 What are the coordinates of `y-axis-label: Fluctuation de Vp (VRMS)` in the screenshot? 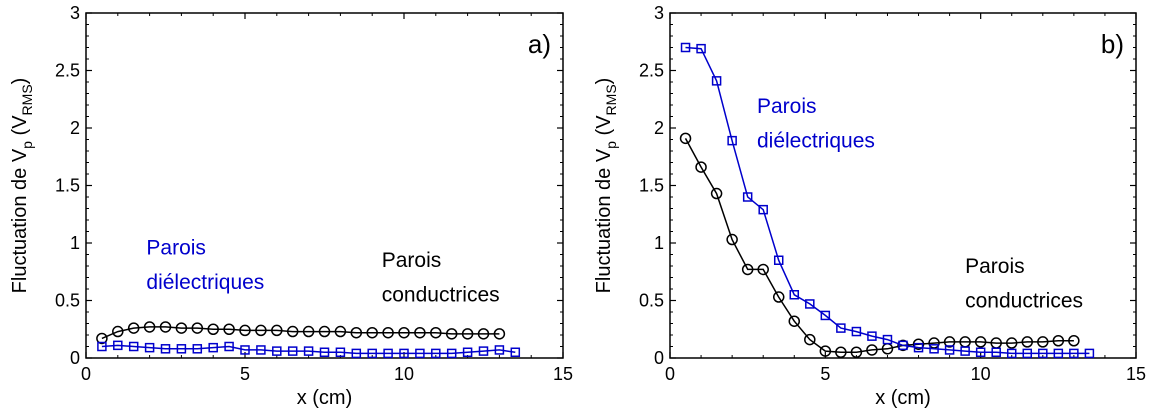 It's located at (606, 186).